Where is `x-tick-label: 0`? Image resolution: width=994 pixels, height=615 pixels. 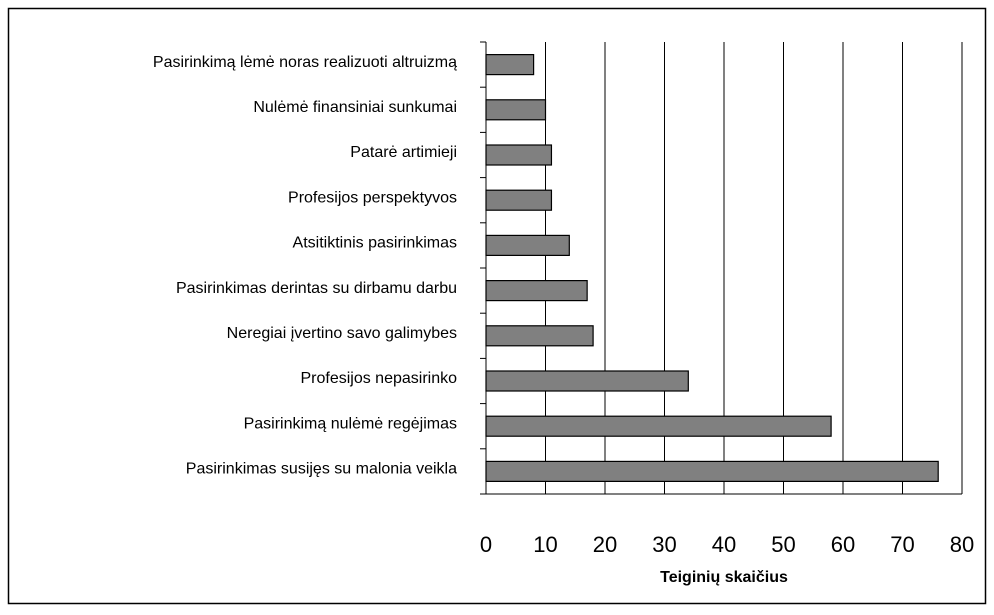 x-tick-label: 0 is located at coordinates (486, 544).